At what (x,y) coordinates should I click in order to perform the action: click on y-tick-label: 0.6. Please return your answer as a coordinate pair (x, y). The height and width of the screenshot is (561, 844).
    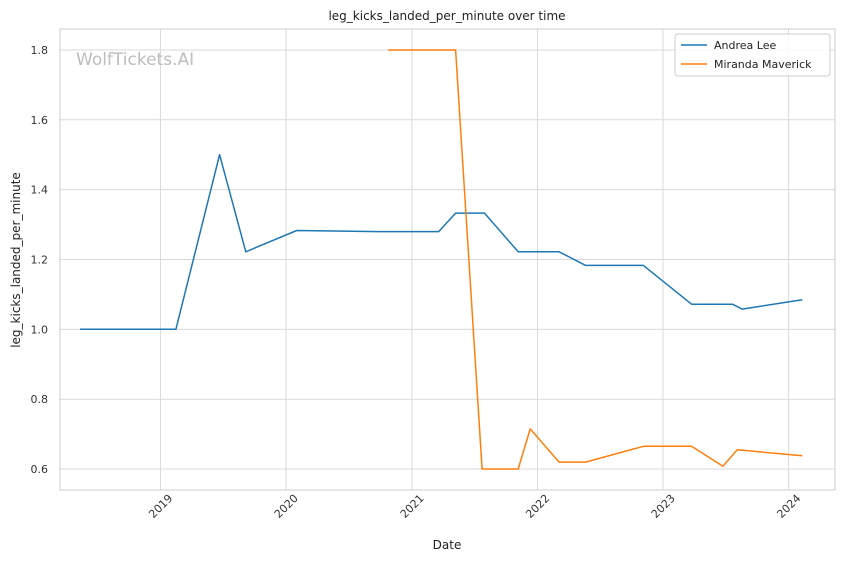
    Looking at the image, I should click on (40, 469).